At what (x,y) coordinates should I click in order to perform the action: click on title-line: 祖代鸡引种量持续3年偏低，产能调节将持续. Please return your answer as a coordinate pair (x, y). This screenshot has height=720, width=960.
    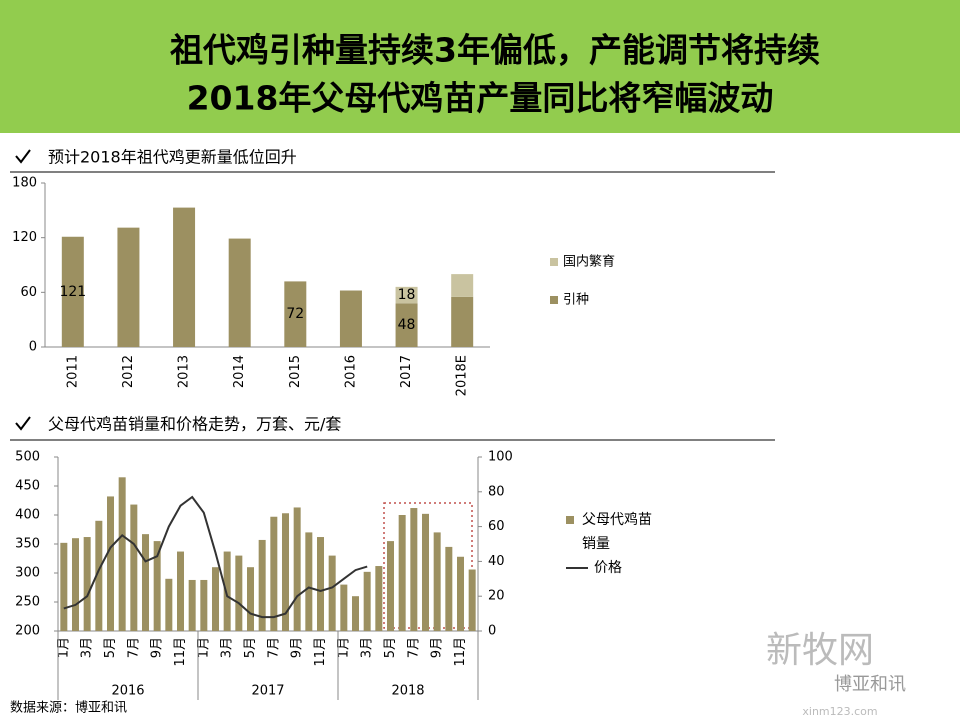
    Looking at the image, I should click on (495, 50).